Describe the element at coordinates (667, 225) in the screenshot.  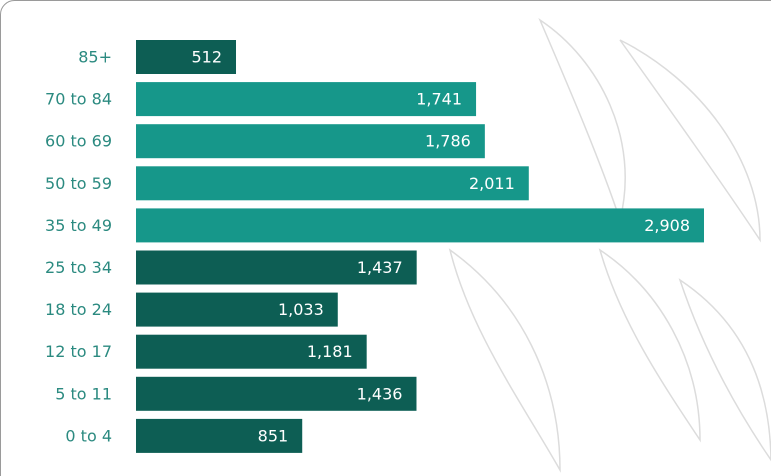
I see `value-label: 2,908` at that location.